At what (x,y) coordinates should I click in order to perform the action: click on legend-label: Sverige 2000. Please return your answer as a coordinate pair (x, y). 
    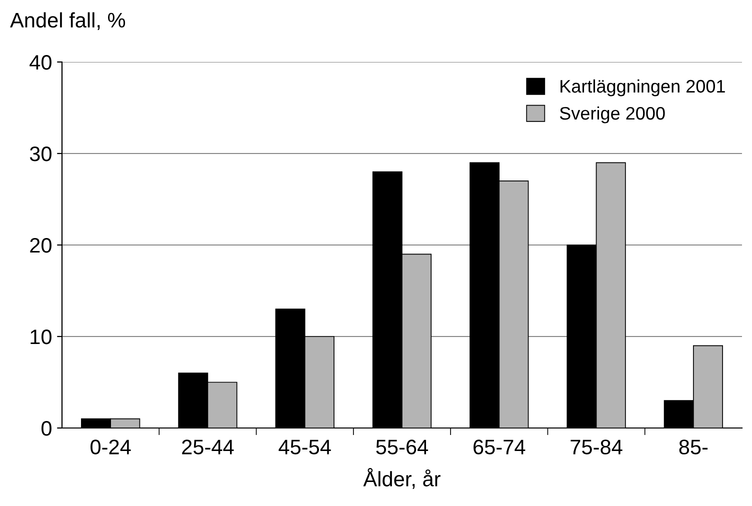
    Looking at the image, I should click on (612, 115).